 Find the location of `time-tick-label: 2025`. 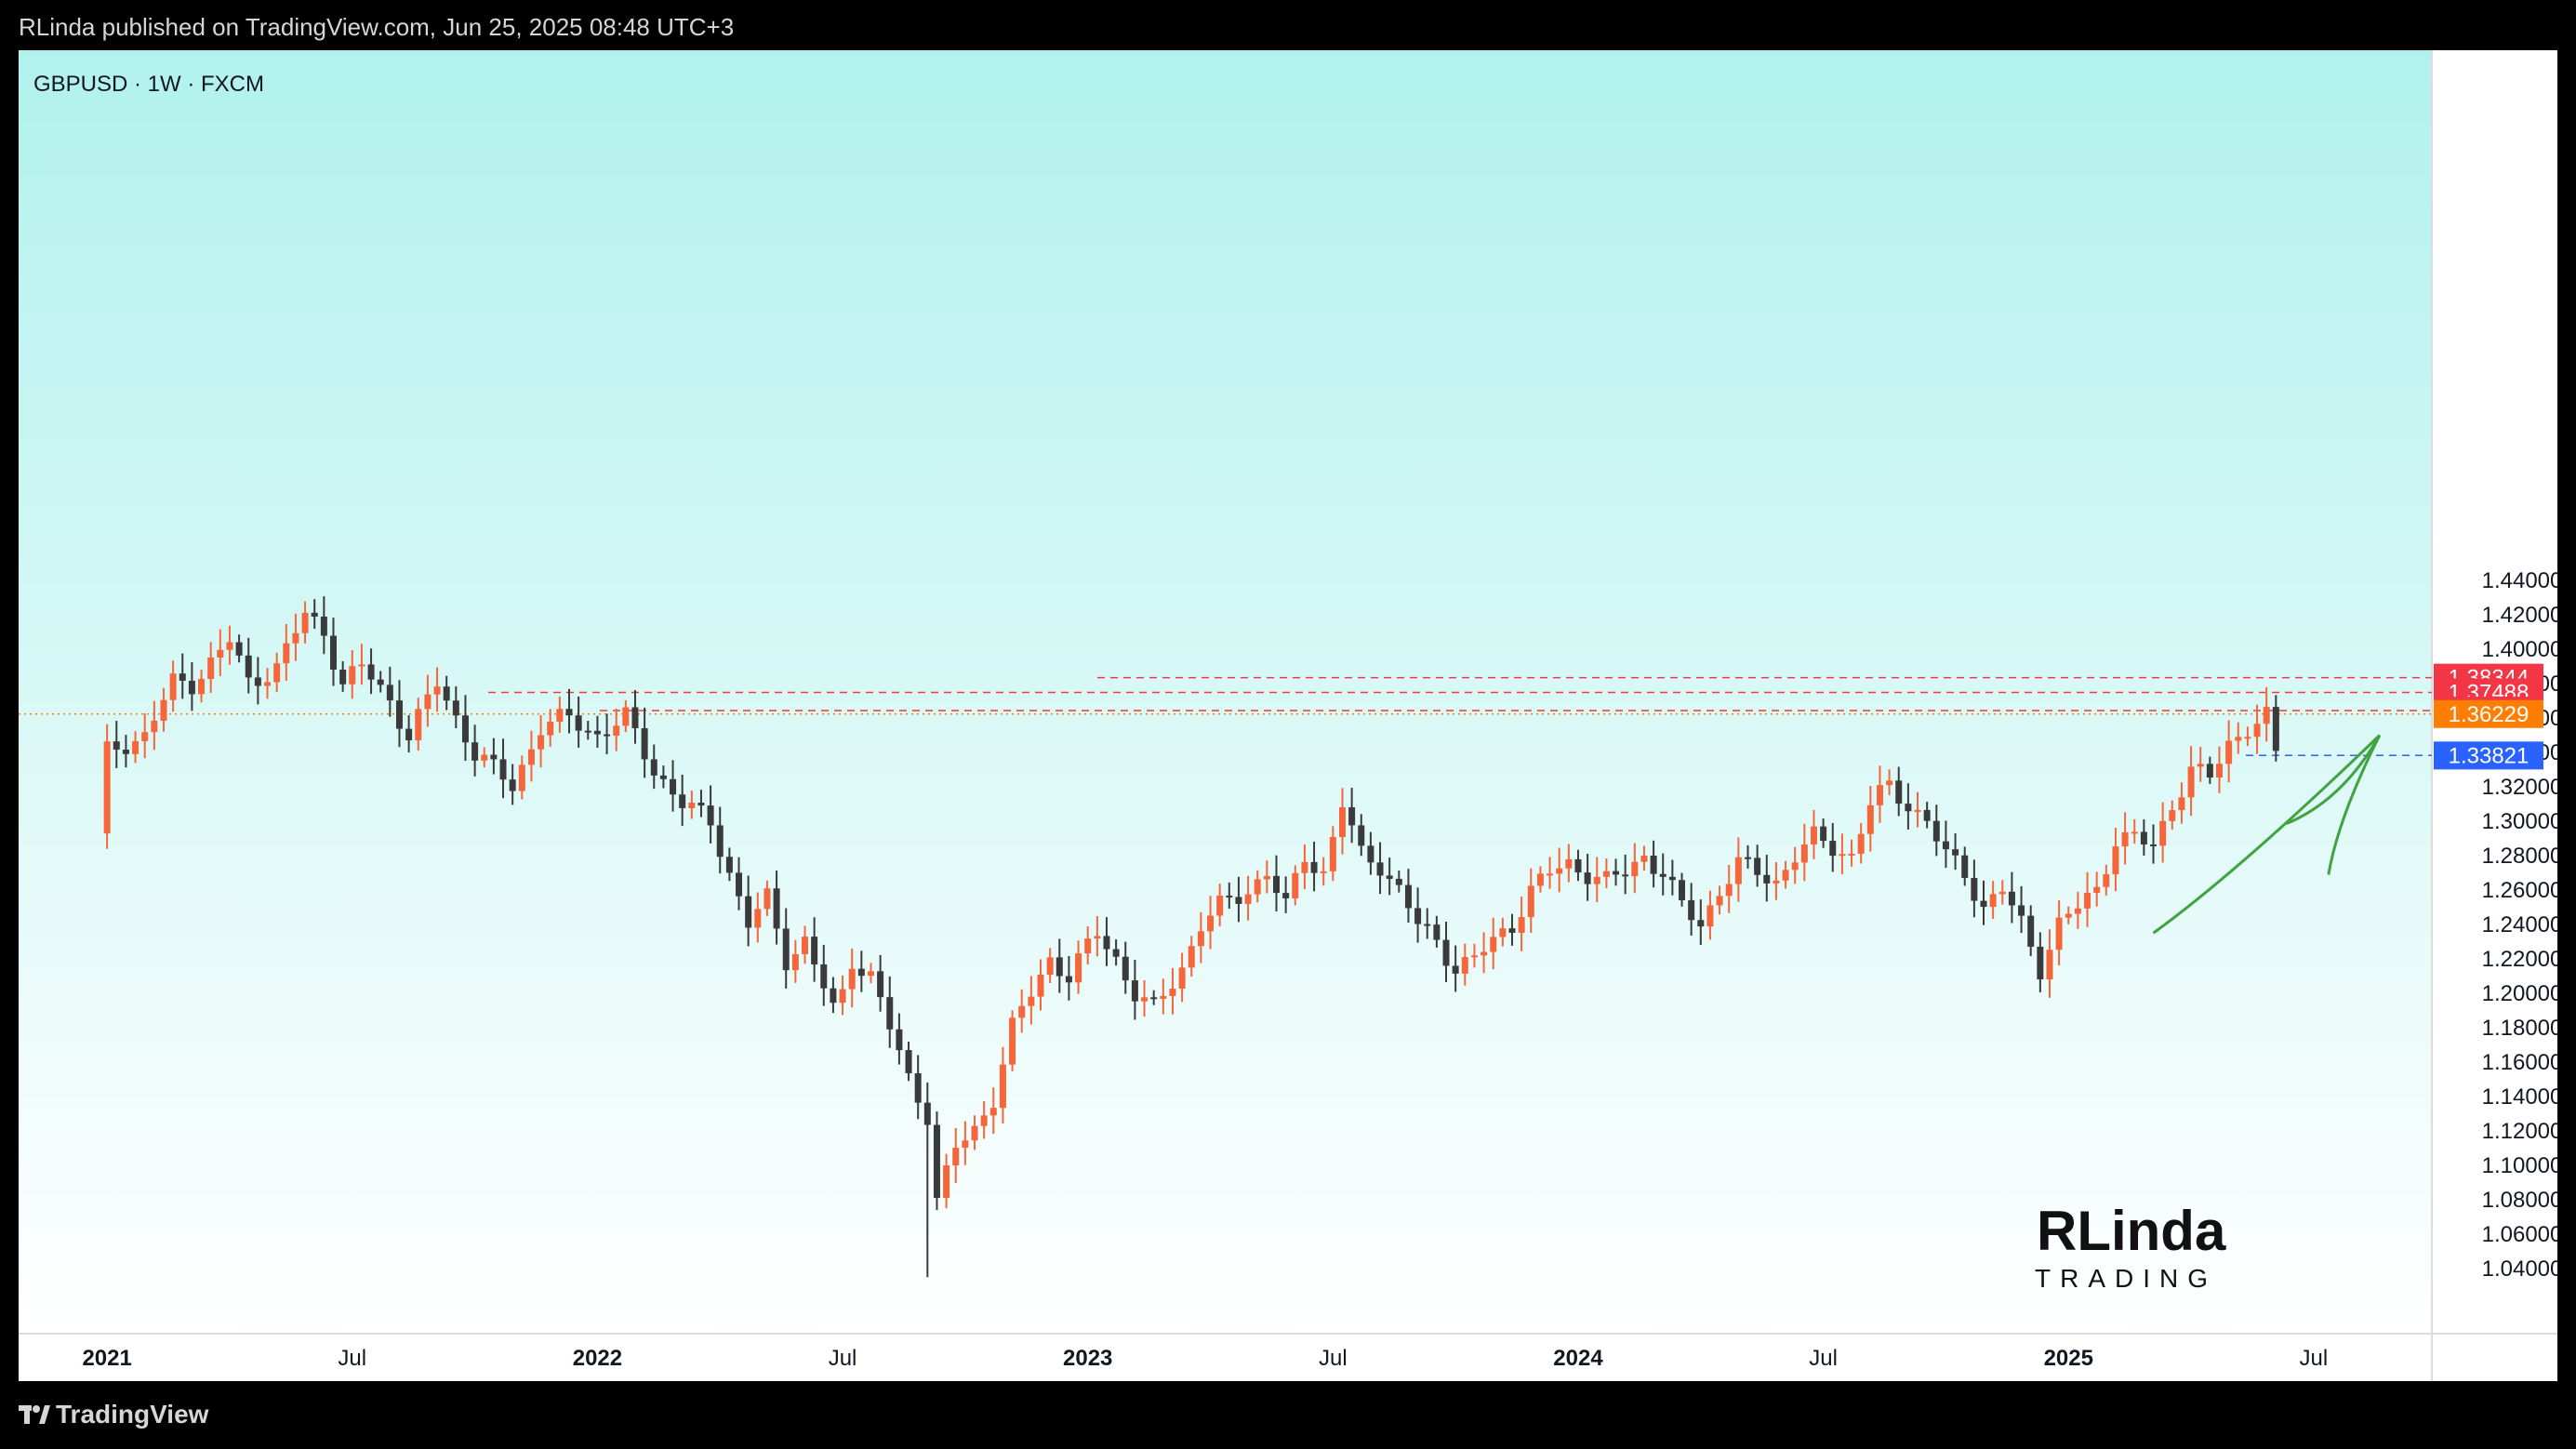

time-tick-label: 2025 is located at coordinates (2068, 1358).